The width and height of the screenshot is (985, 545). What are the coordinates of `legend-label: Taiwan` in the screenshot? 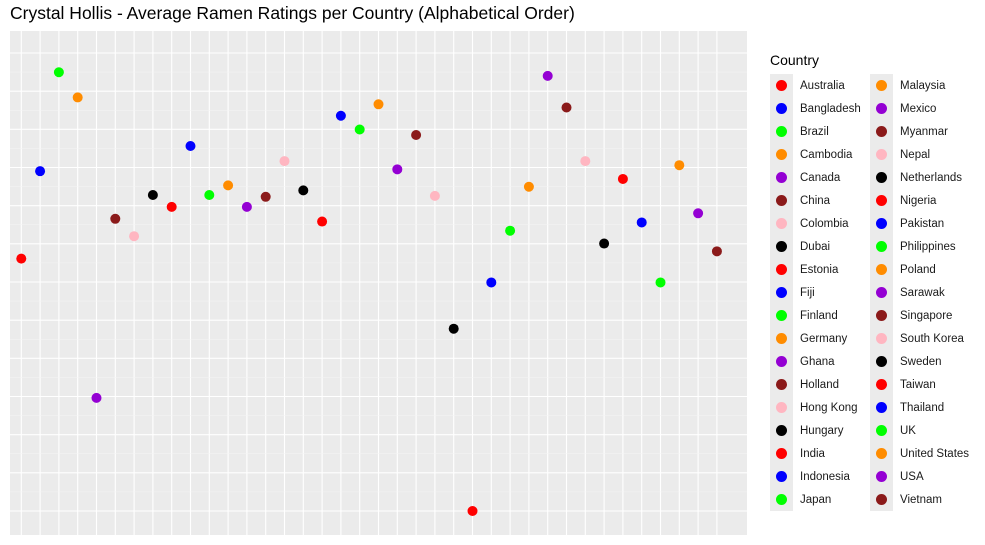 It's located at (918, 384).